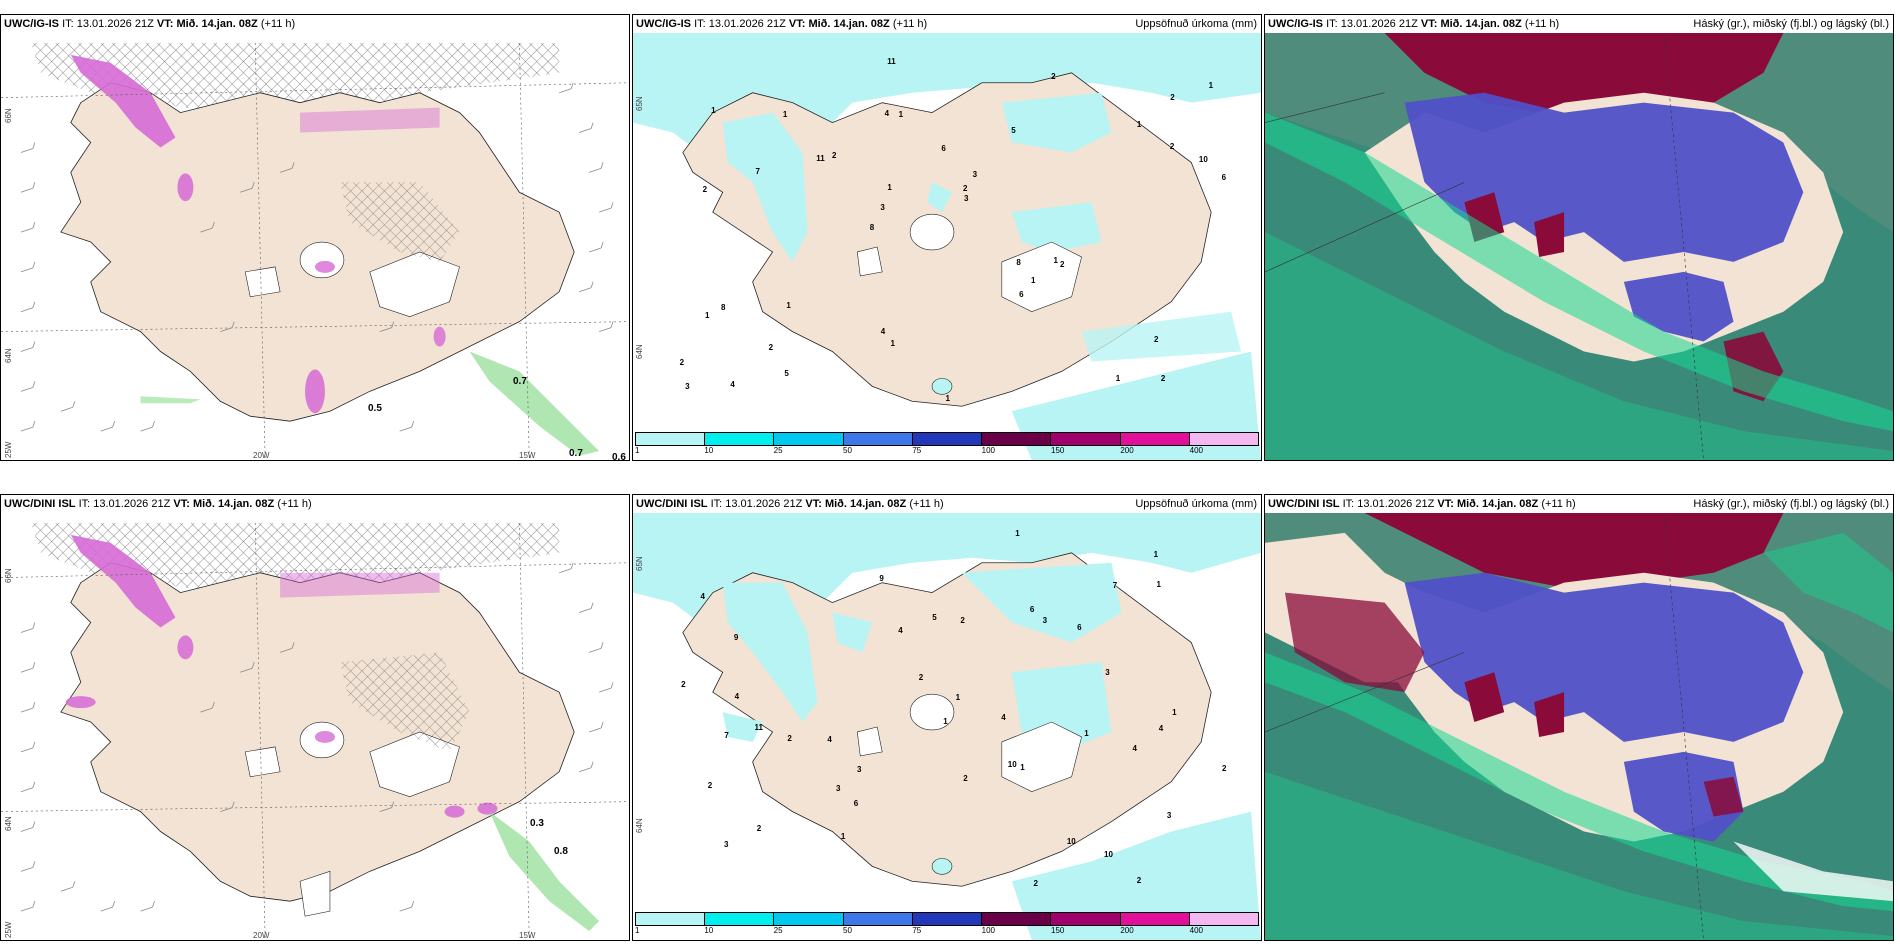 The width and height of the screenshot is (1900, 950). What do you see at coordinates (1196, 450) in the screenshot?
I see `legend-tick-label: 400` at bounding box center [1196, 450].